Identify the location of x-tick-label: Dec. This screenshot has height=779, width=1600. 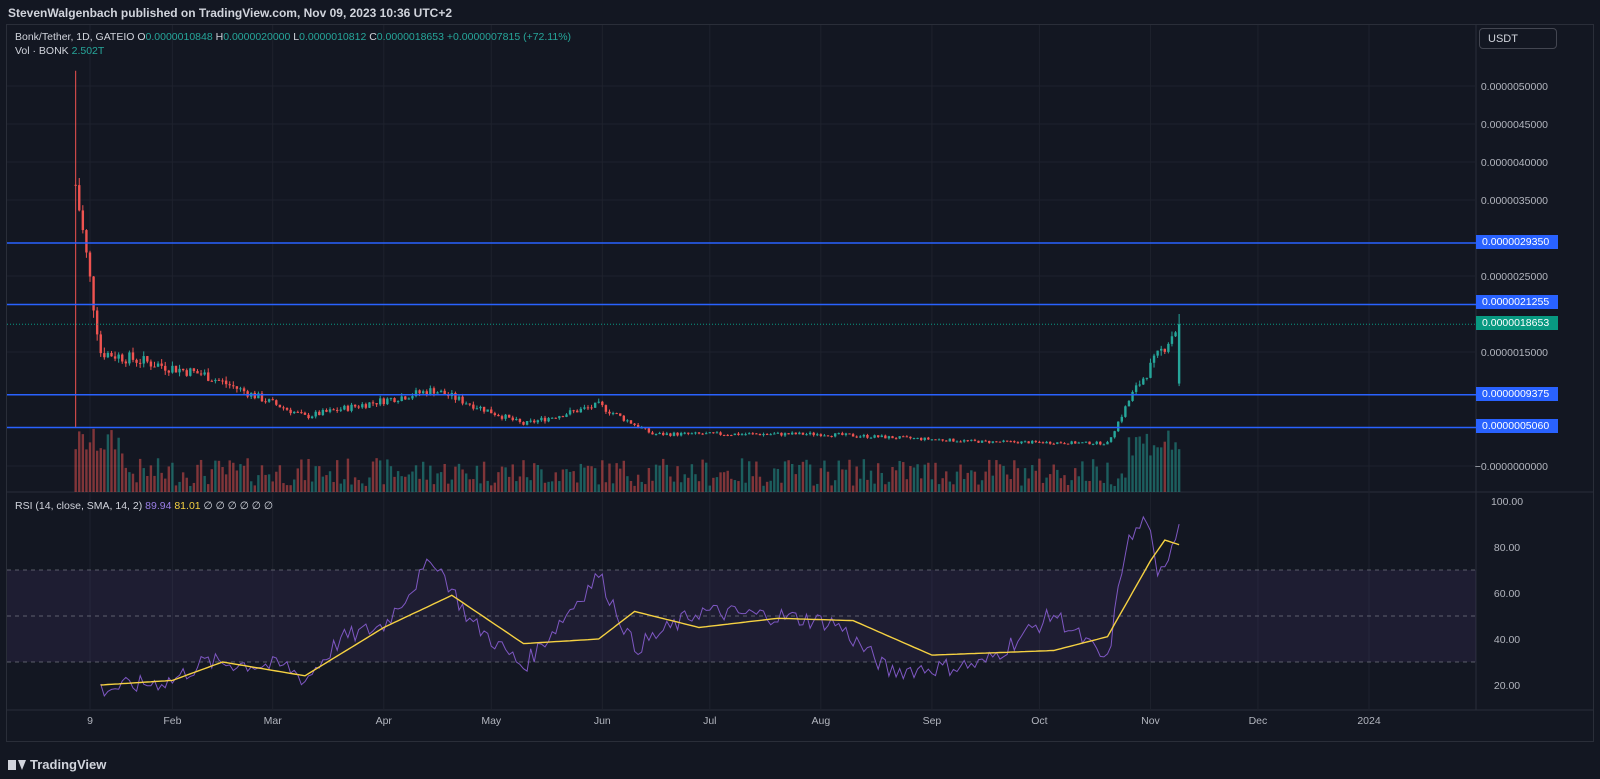
(1258, 721).